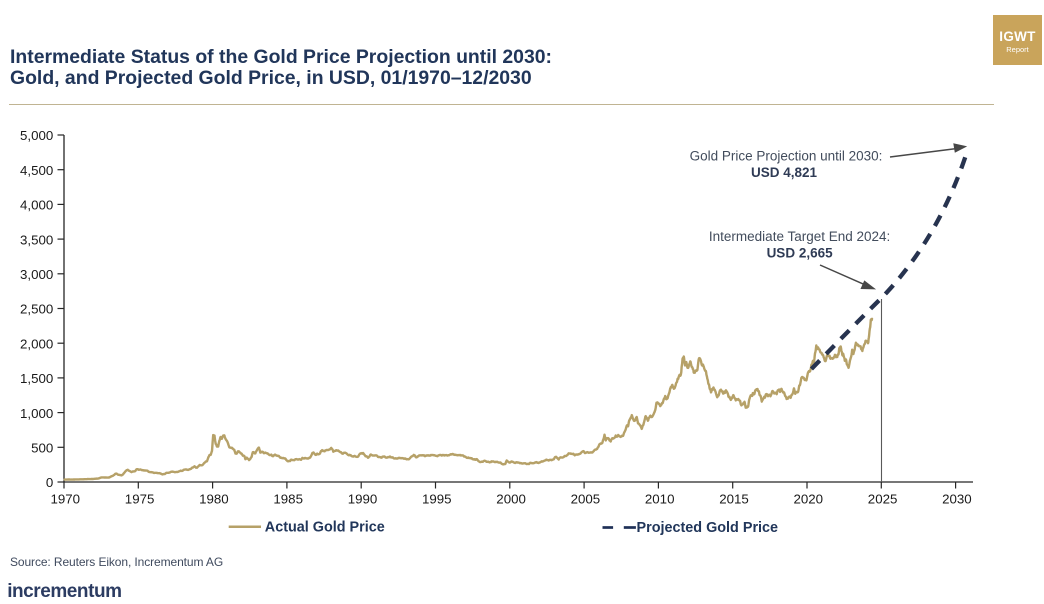 The image size is (1044, 604). I want to click on svg-text: 3,000, so click(36, 274).